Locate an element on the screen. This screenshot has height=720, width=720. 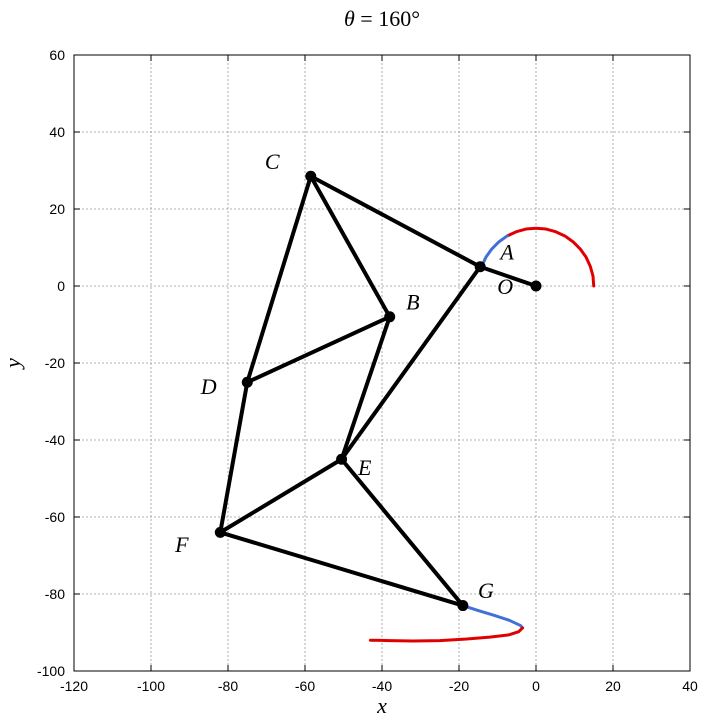
chart-title: θ = 160° is located at coordinates (382, 18).